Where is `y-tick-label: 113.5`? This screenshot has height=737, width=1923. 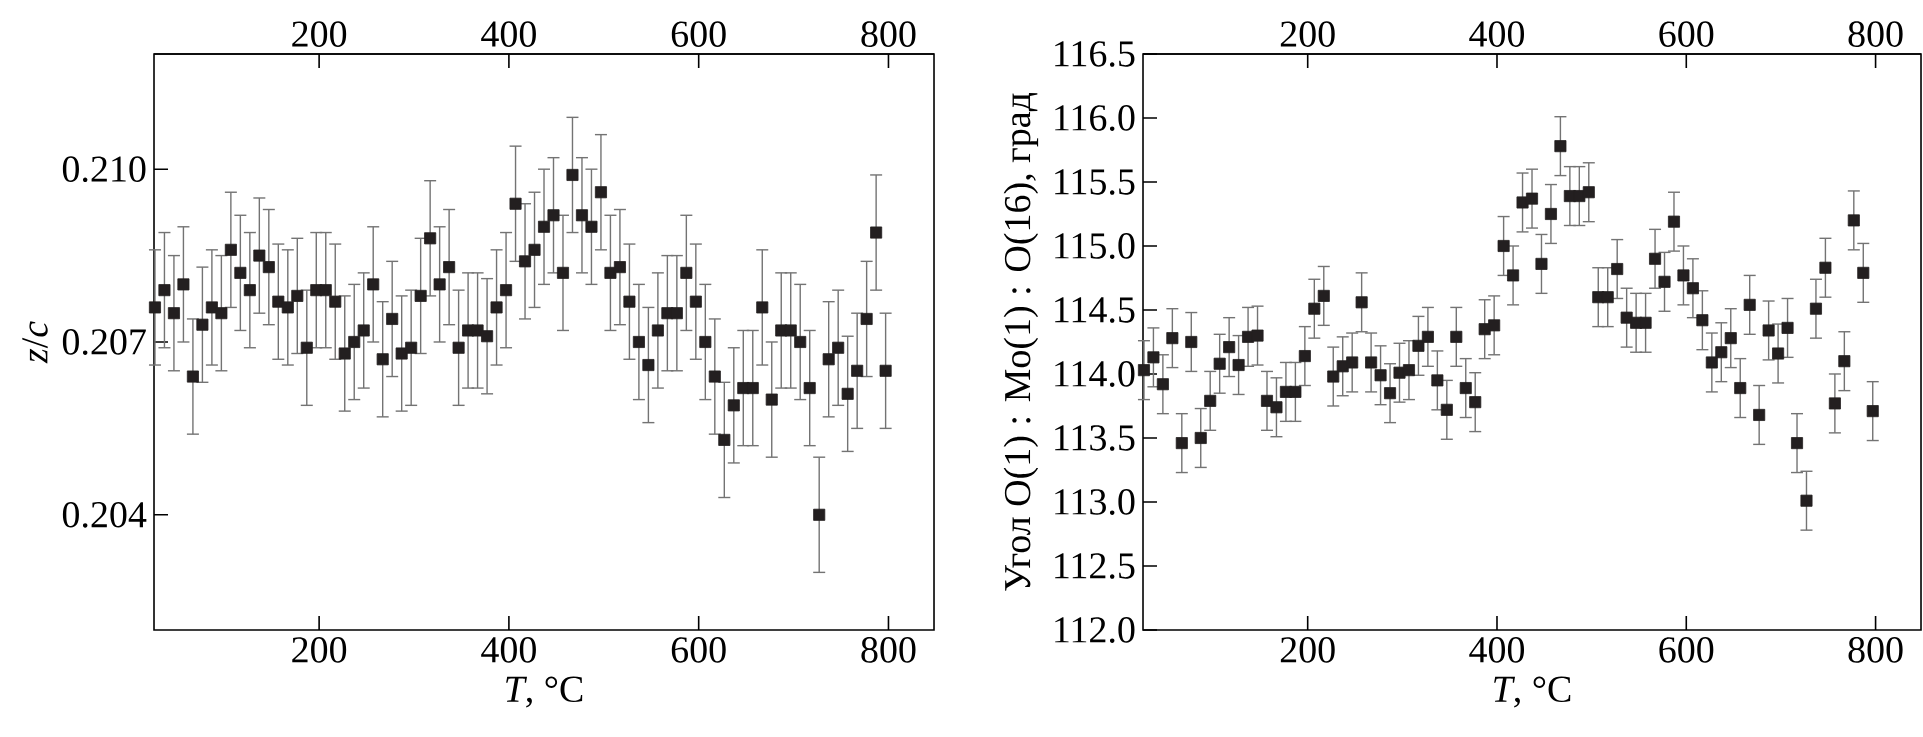
y-tick-label: 113.5 is located at coordinates (1095, 438).